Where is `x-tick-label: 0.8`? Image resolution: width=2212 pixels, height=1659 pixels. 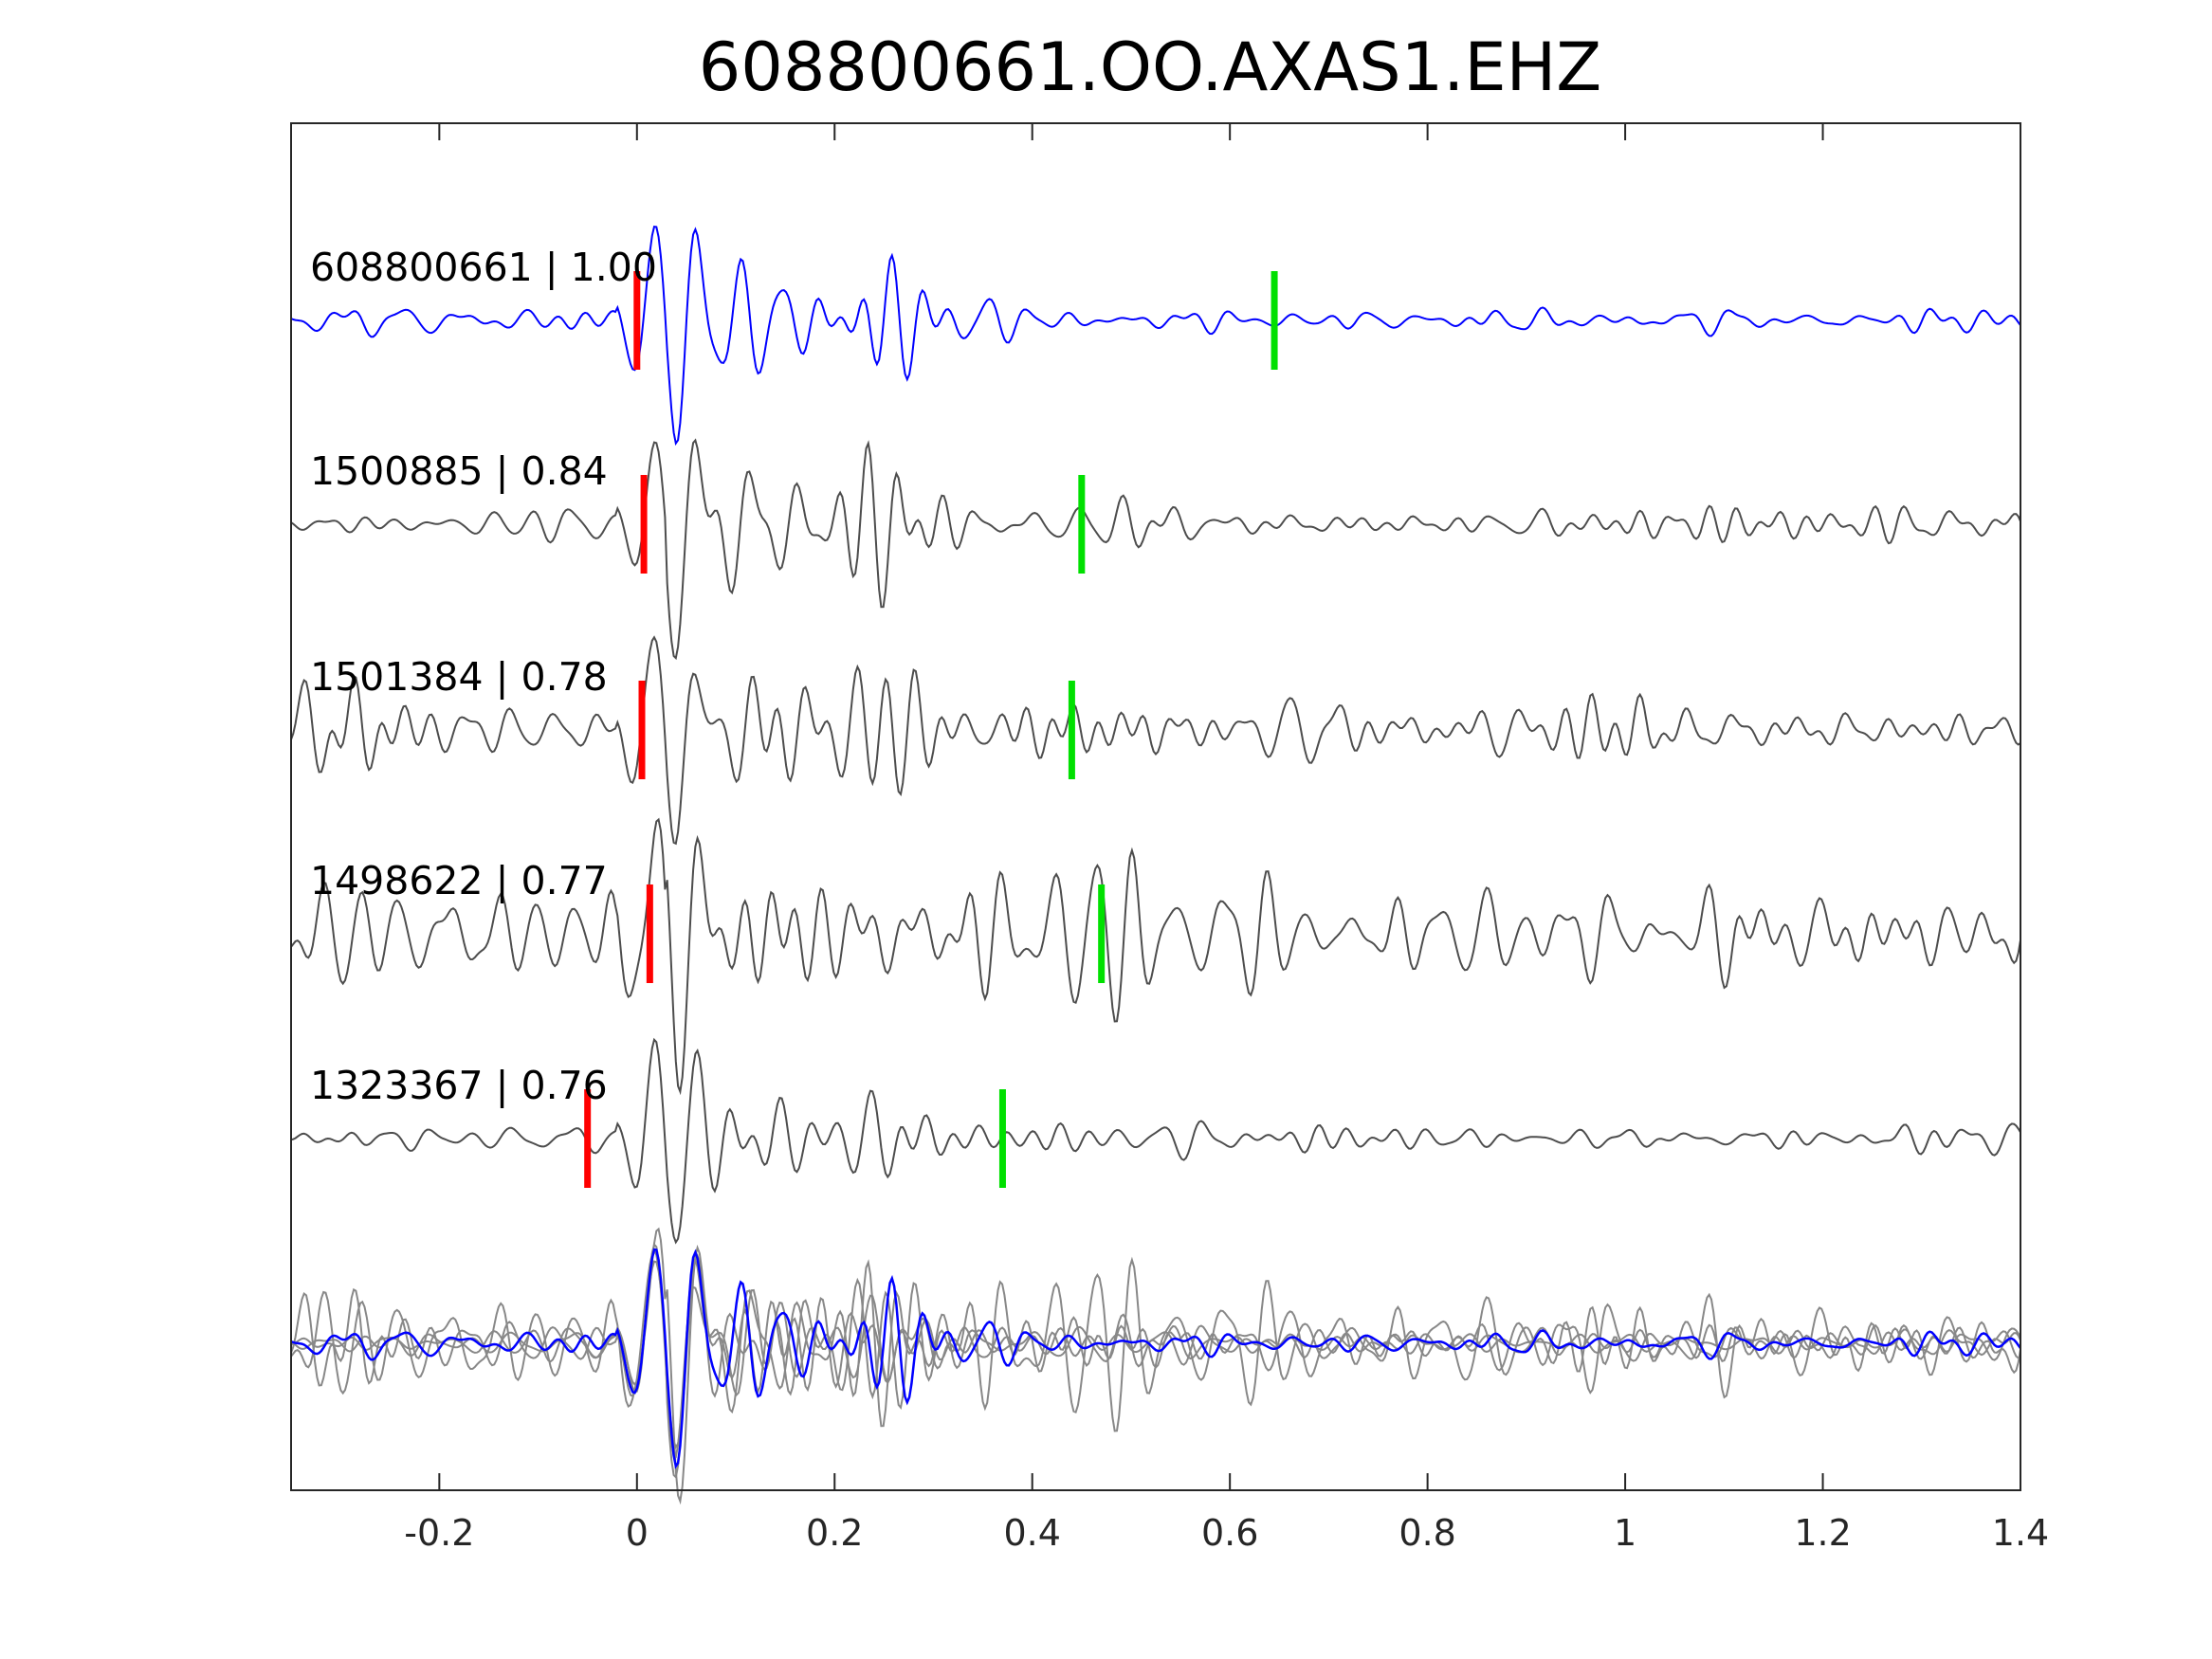
x-tick-label: 0.8 is located at coordinates (1426, 1533).